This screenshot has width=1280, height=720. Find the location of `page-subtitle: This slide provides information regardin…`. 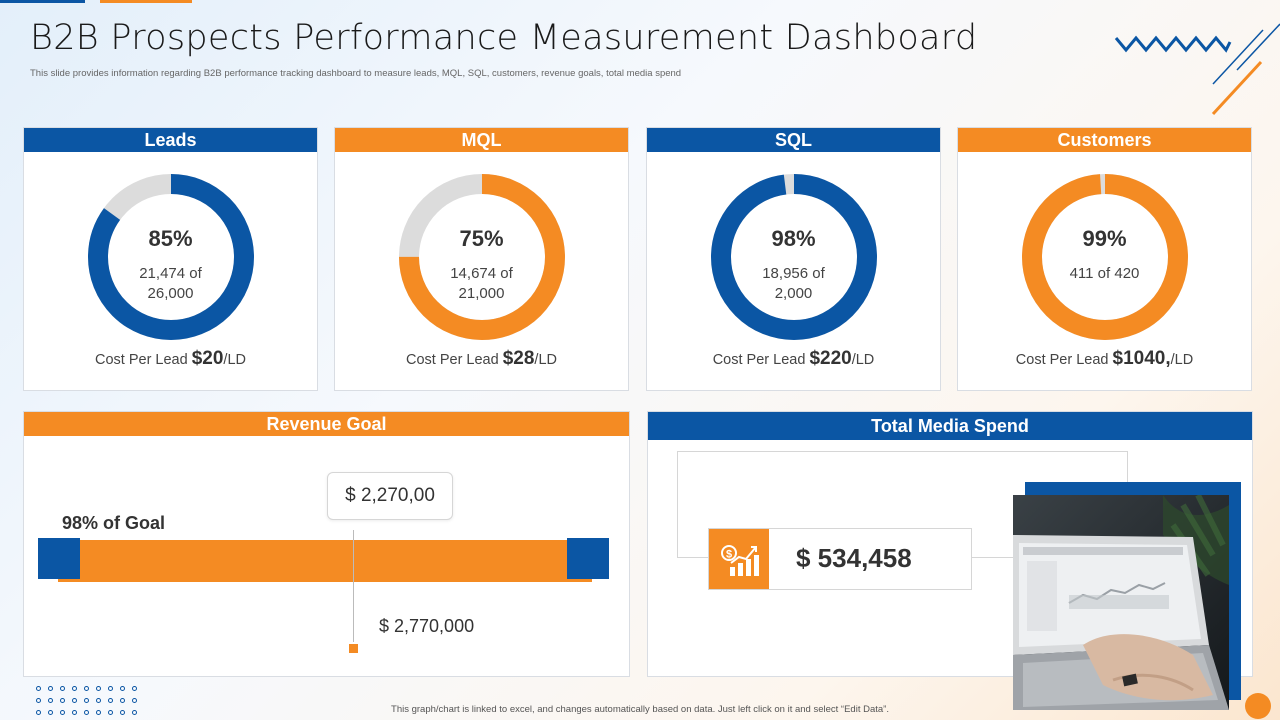

page-subtitle: This slide provides information regardin… is located at coordinates (356, 73).